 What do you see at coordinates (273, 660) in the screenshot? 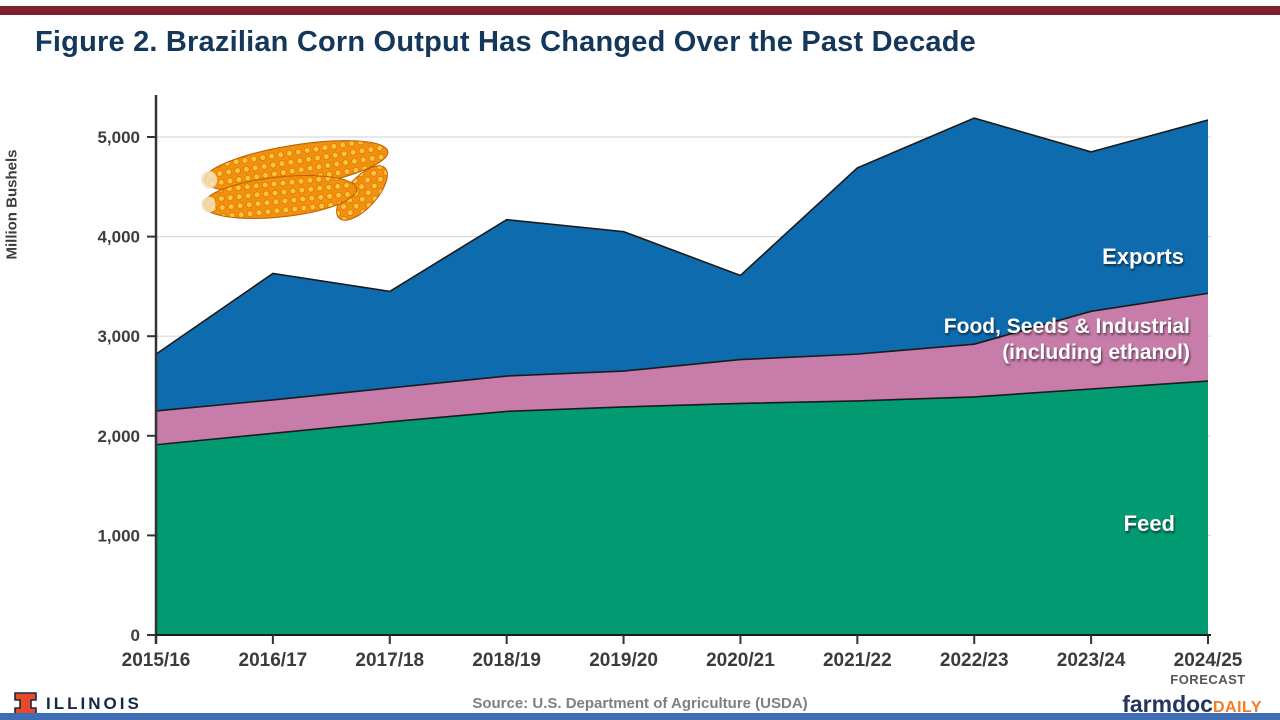
I see `x-tick-label: 2016/17` at bounding box center [273, 660].